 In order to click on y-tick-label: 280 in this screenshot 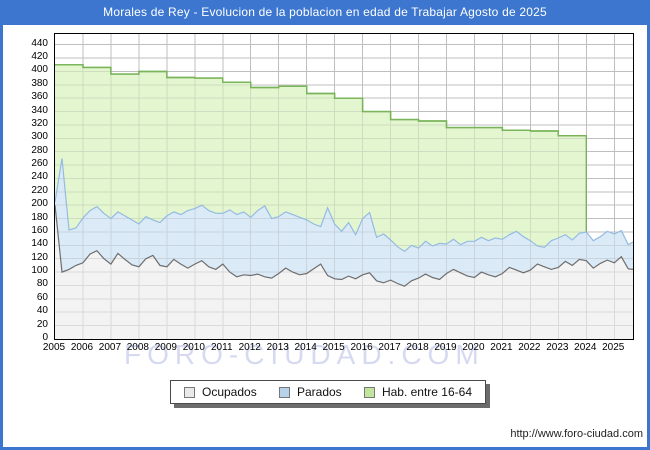, I will do `click(39, 150)`.